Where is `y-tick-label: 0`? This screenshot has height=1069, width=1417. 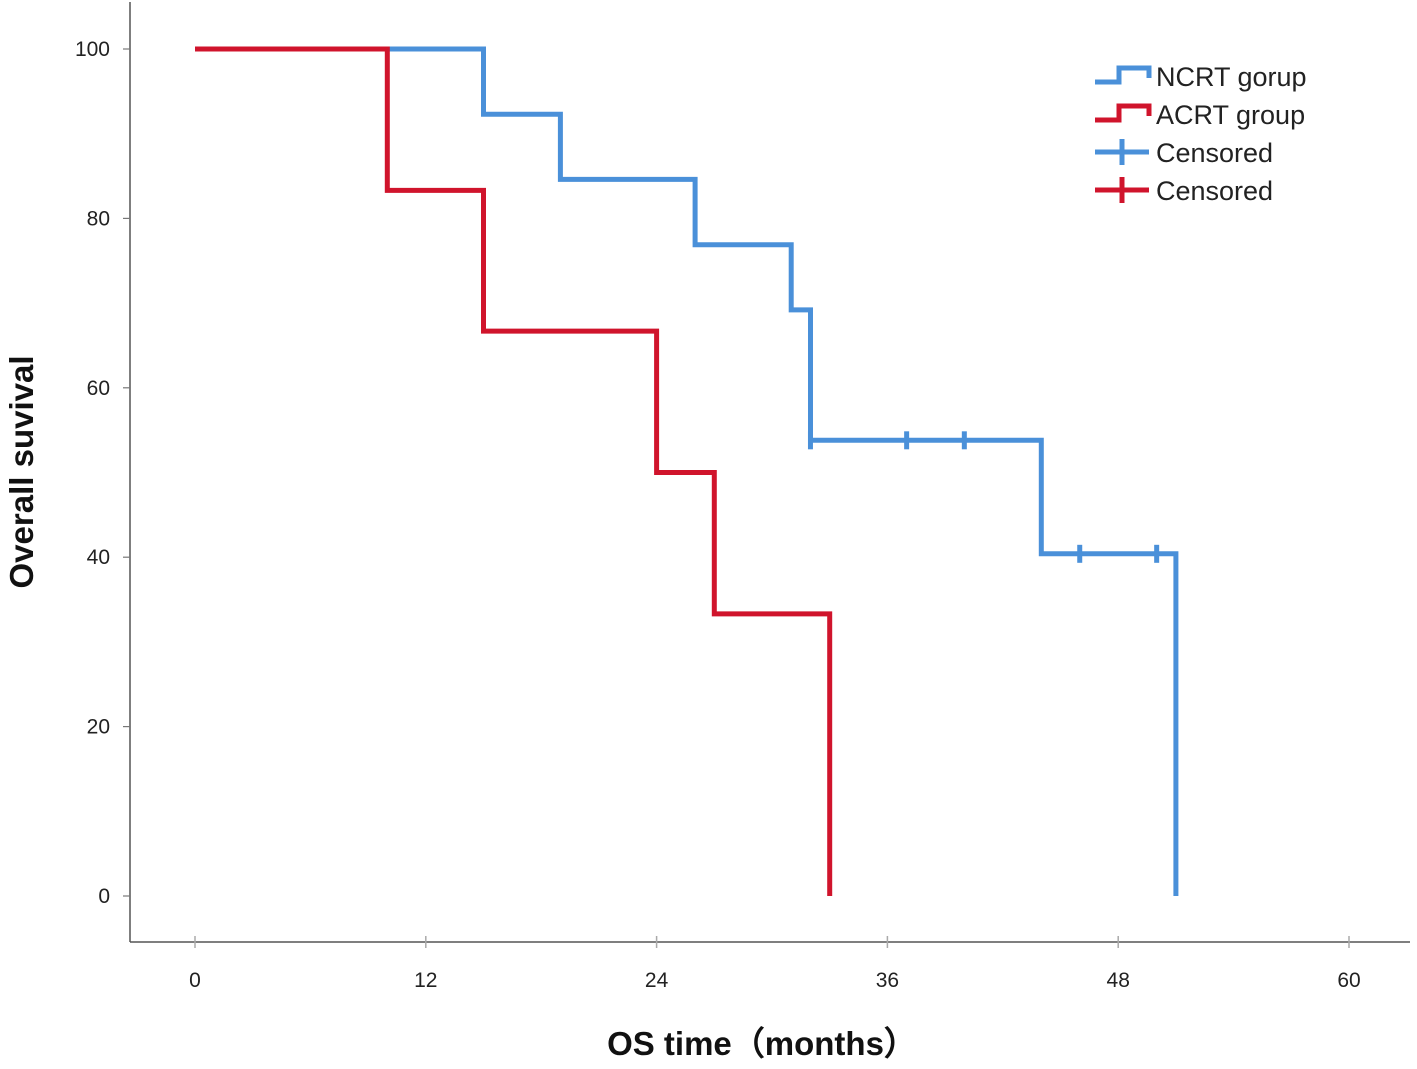
y-tick-label: 0 is located at coordinates (104, 896).